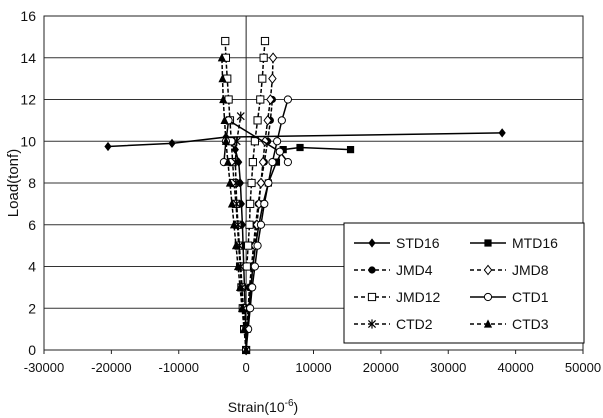  I want to click on legend-item-ctd1: CTD1, so click(509, 297).